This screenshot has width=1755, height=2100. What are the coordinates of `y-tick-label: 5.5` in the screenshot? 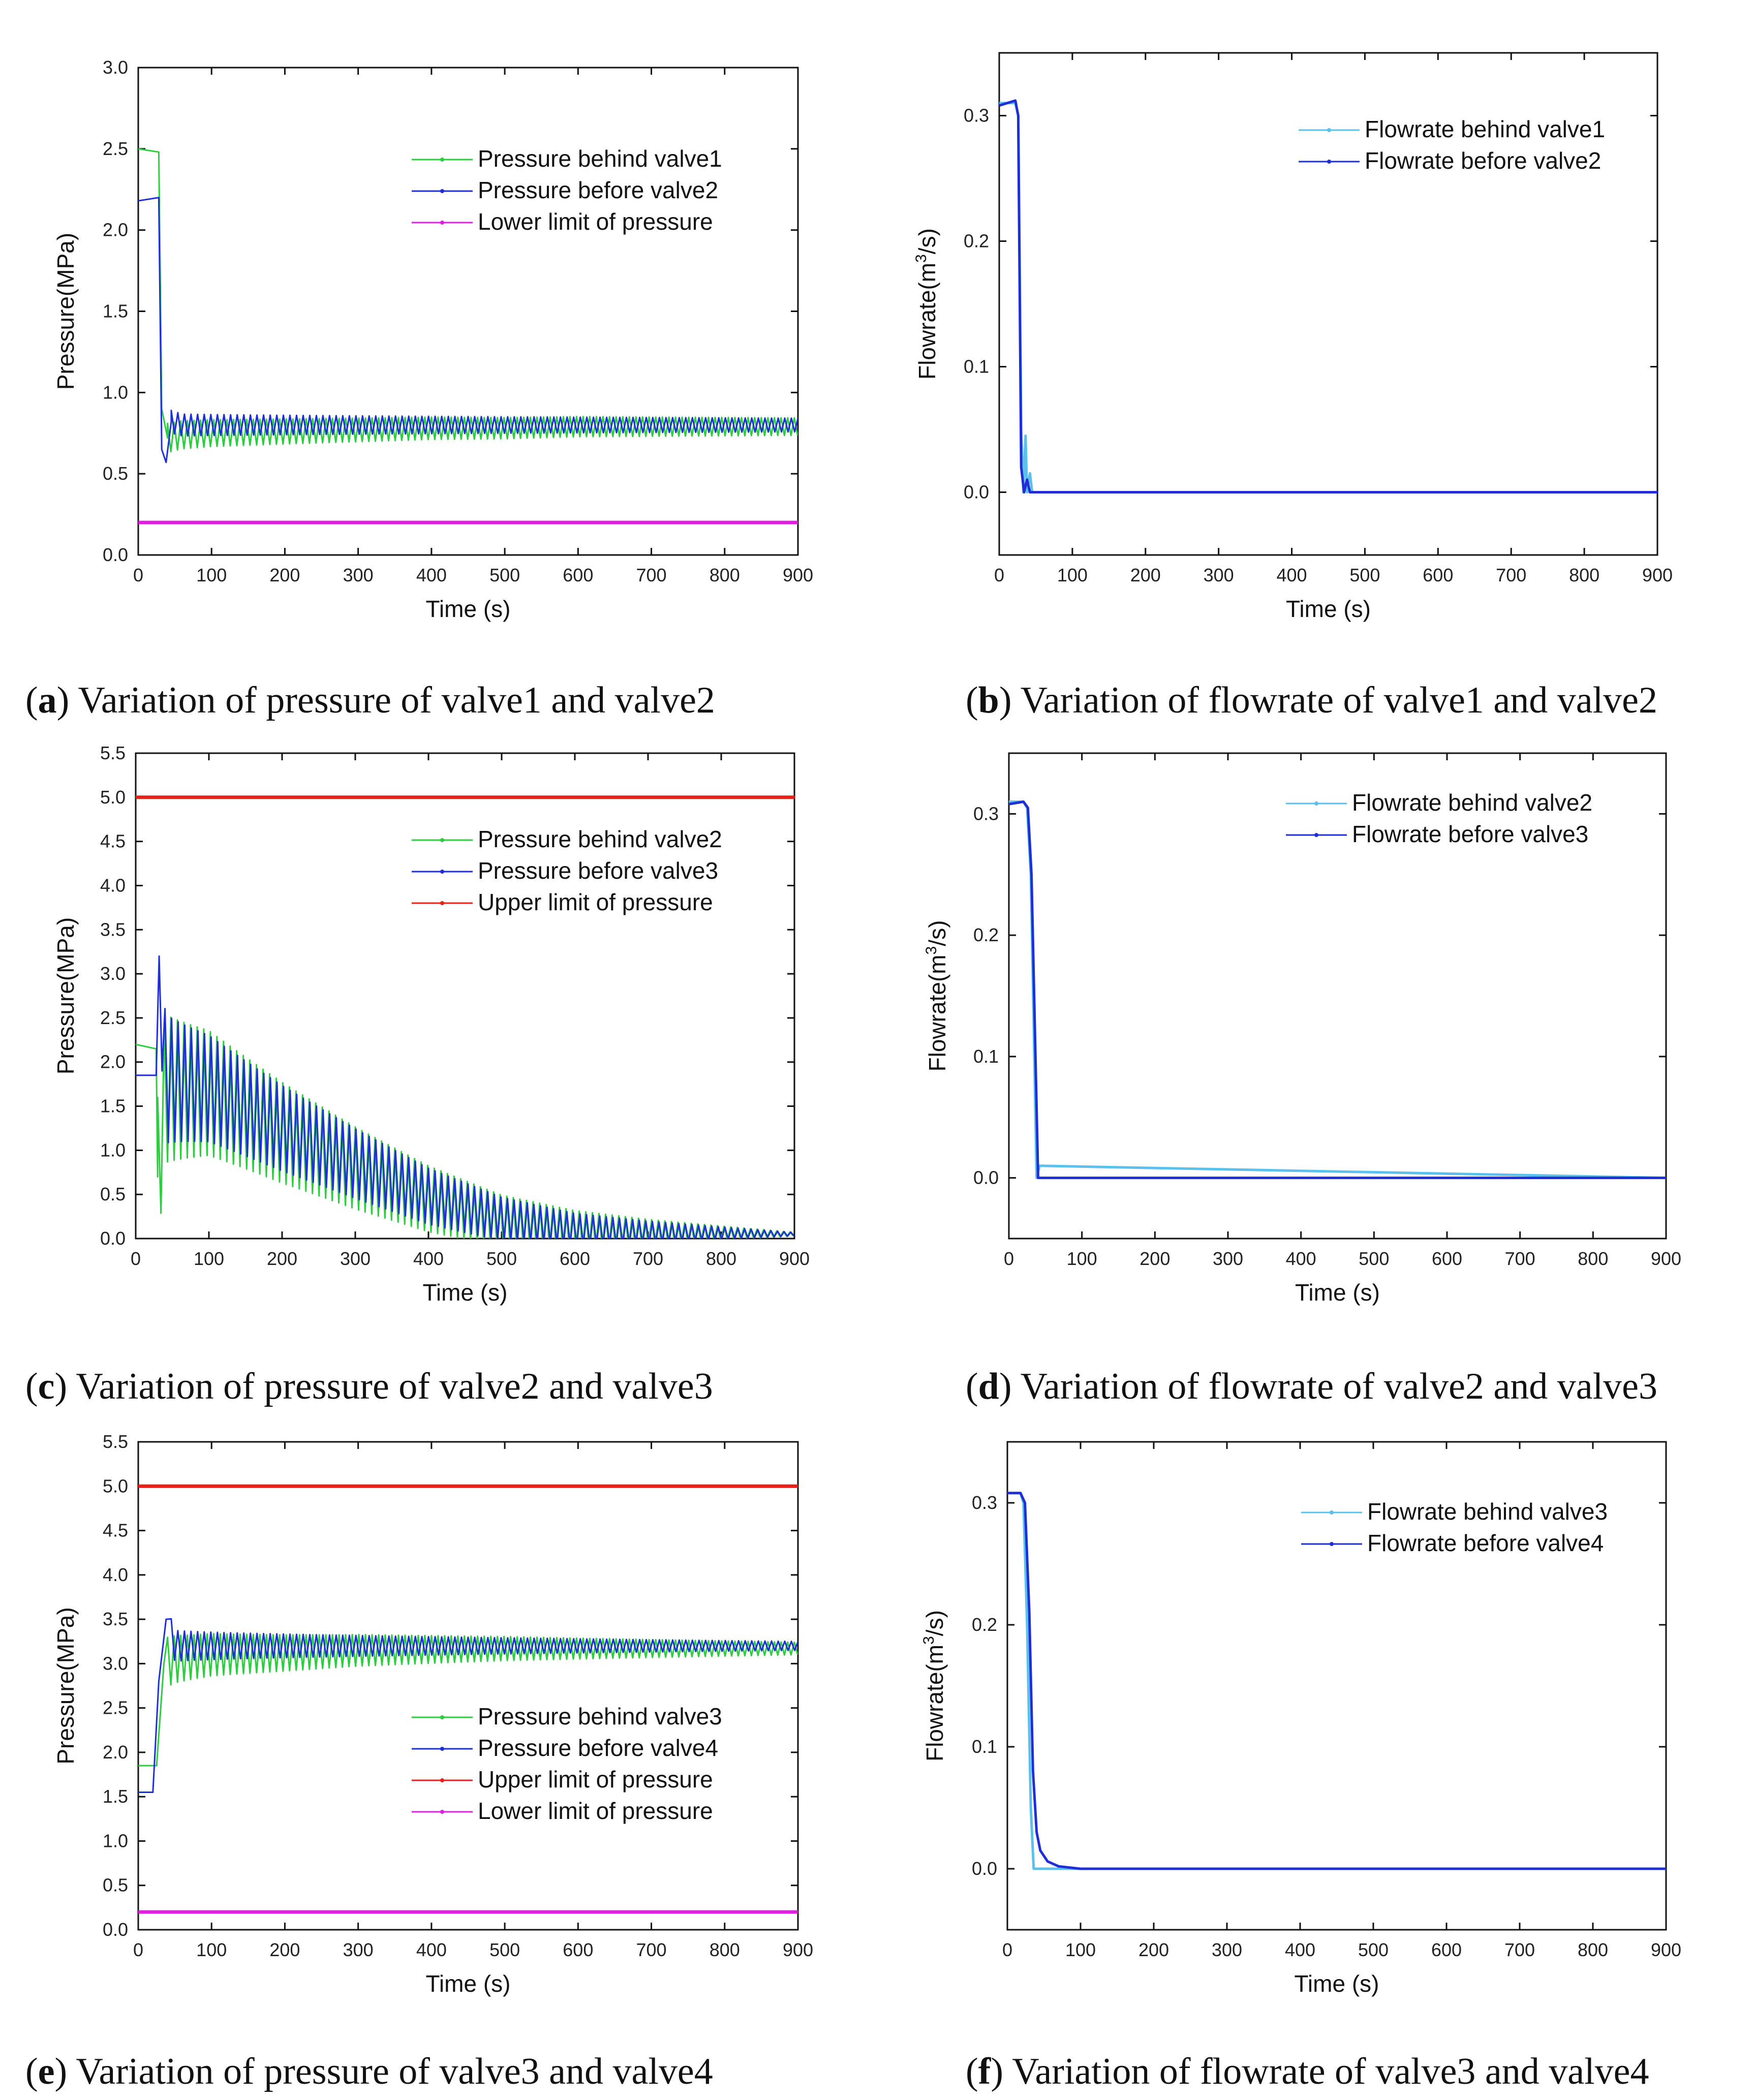 It's located at (113, 753).